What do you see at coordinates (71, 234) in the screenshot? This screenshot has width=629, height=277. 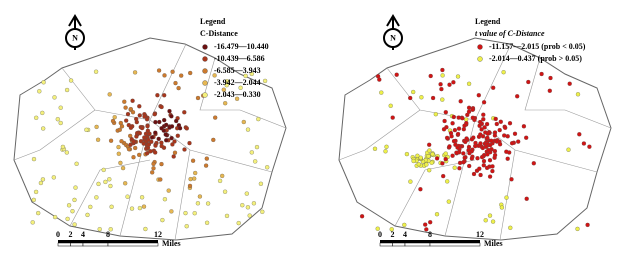 I see `scale-tick: 2` at bounding box center [71, 234].